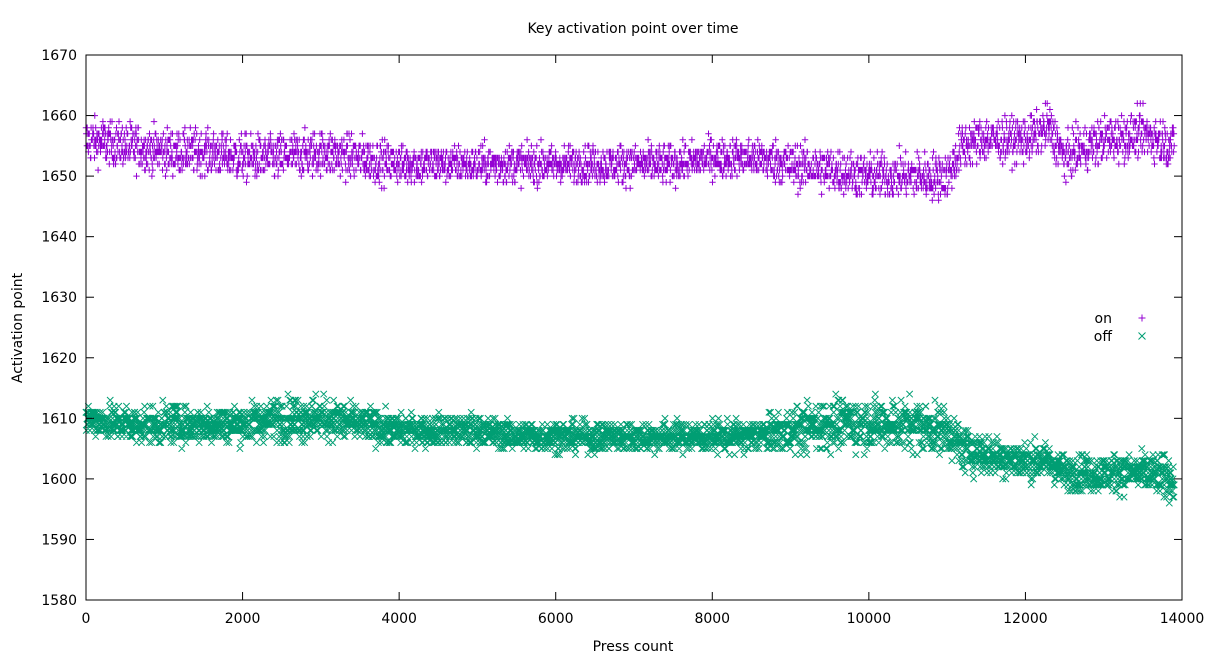  Describe the element at coordinates (59, 298) in the screenshot. I see `y-tick-label: 1630` at that location.